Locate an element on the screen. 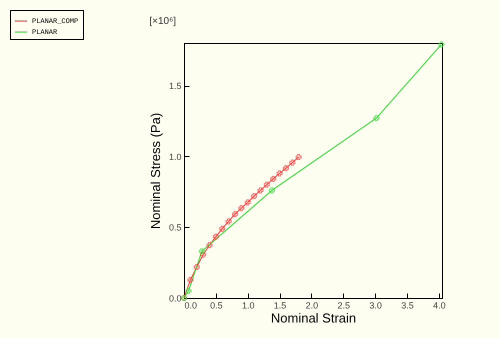 The height and width of the screenshot is (338, 500). y-tick-label: 0.5 is located at coordinates (175, 227).